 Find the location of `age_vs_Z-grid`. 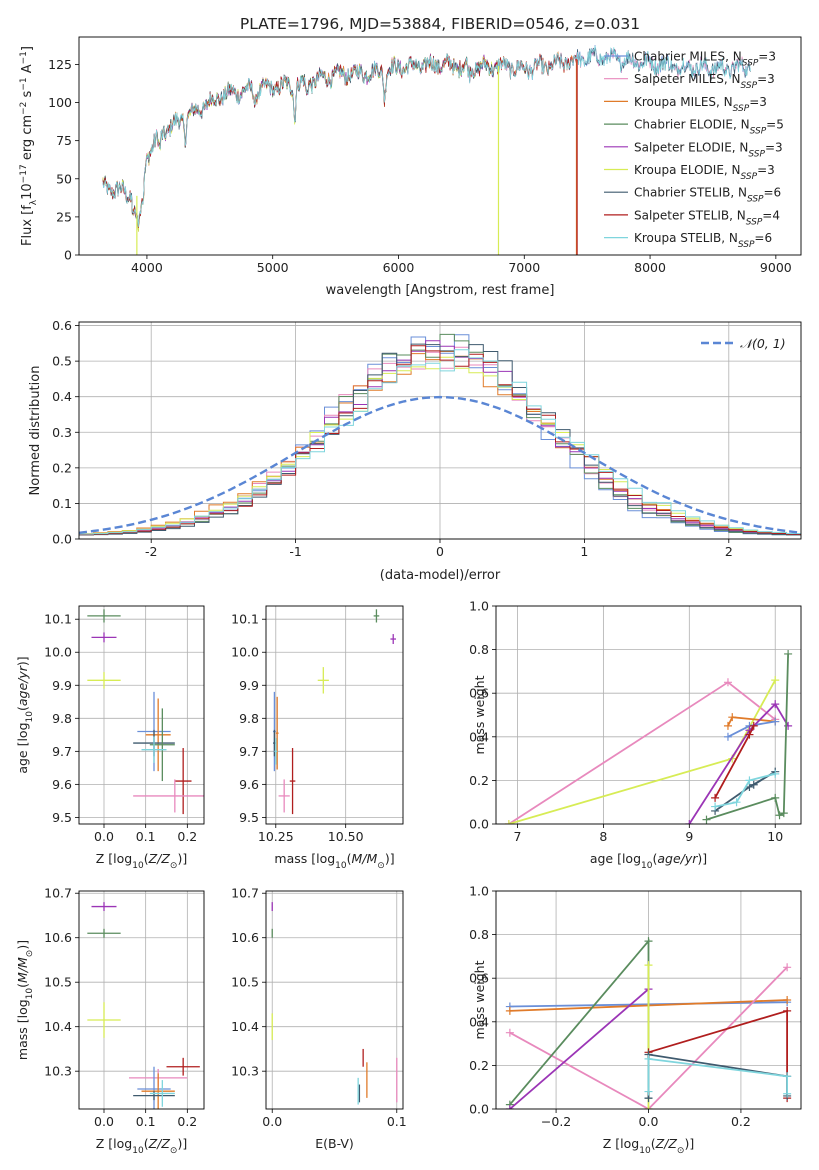

age_vs_Z-grid is located at coordinates (141, 715).